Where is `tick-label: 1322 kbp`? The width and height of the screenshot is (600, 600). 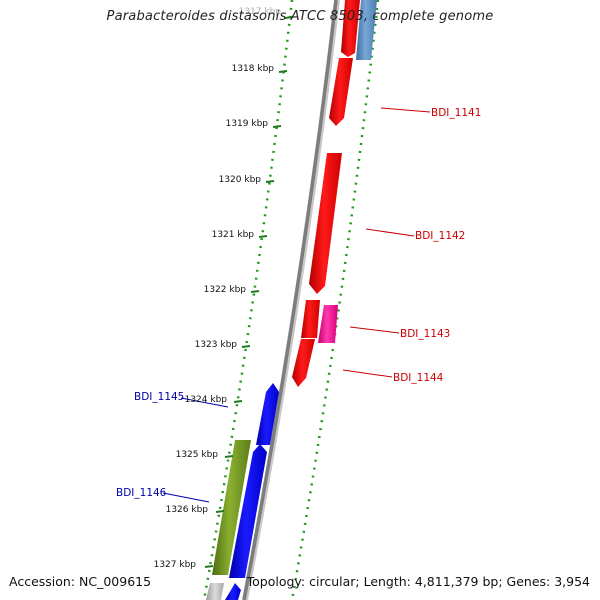
tick-label: 1322 kbp is located at coordinates (225, 290).